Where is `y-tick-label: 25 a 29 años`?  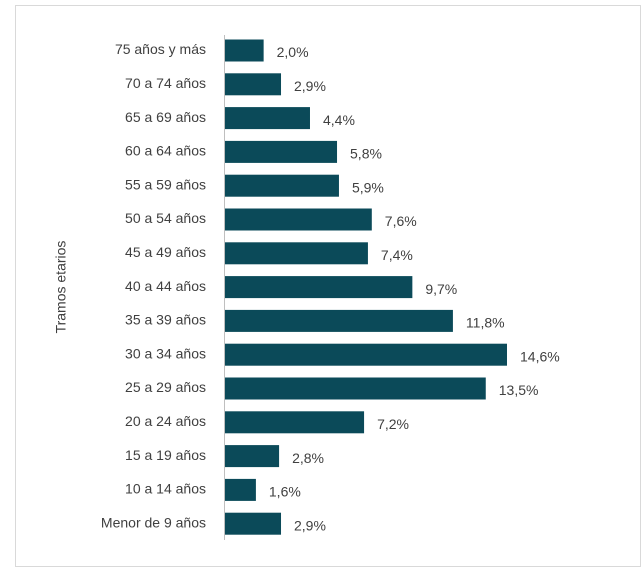
y-tick-label: 25 a 29 años is located at coordinates (165, 387).